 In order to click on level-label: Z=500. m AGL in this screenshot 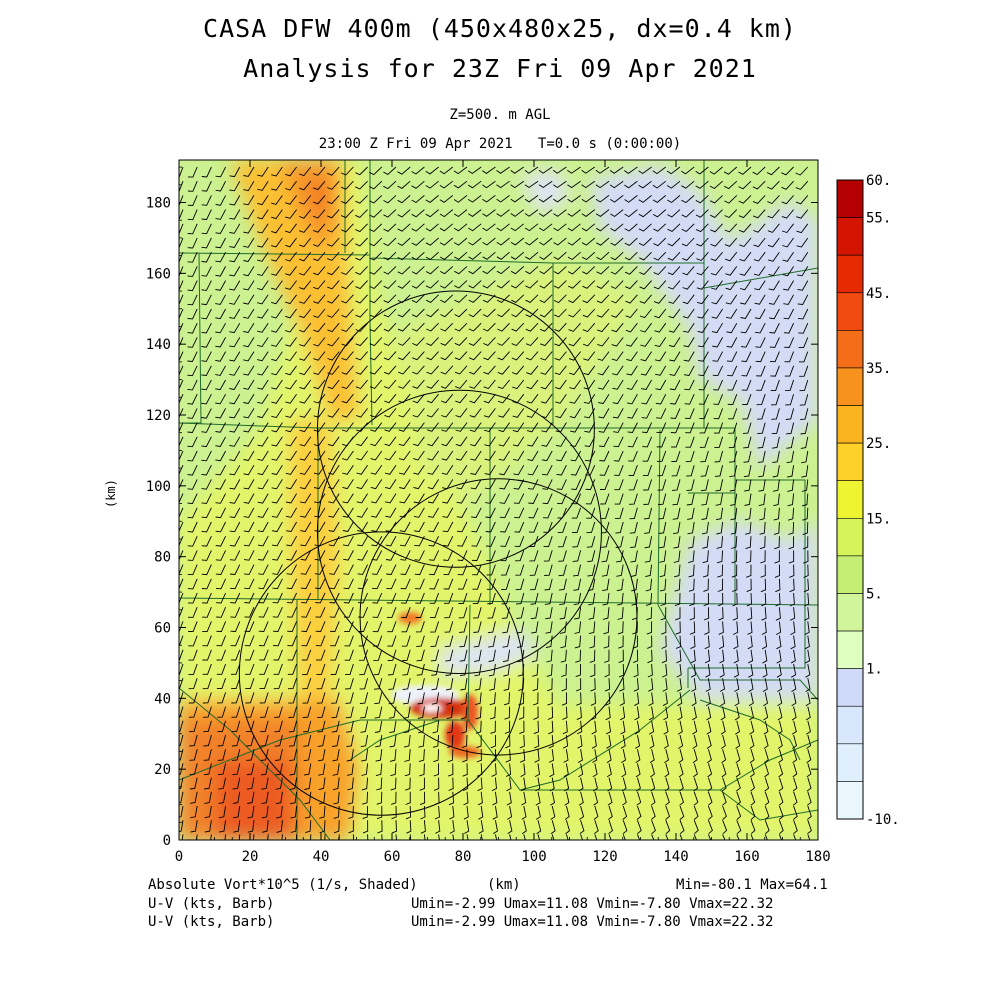, I will do `click(500, 115)`.